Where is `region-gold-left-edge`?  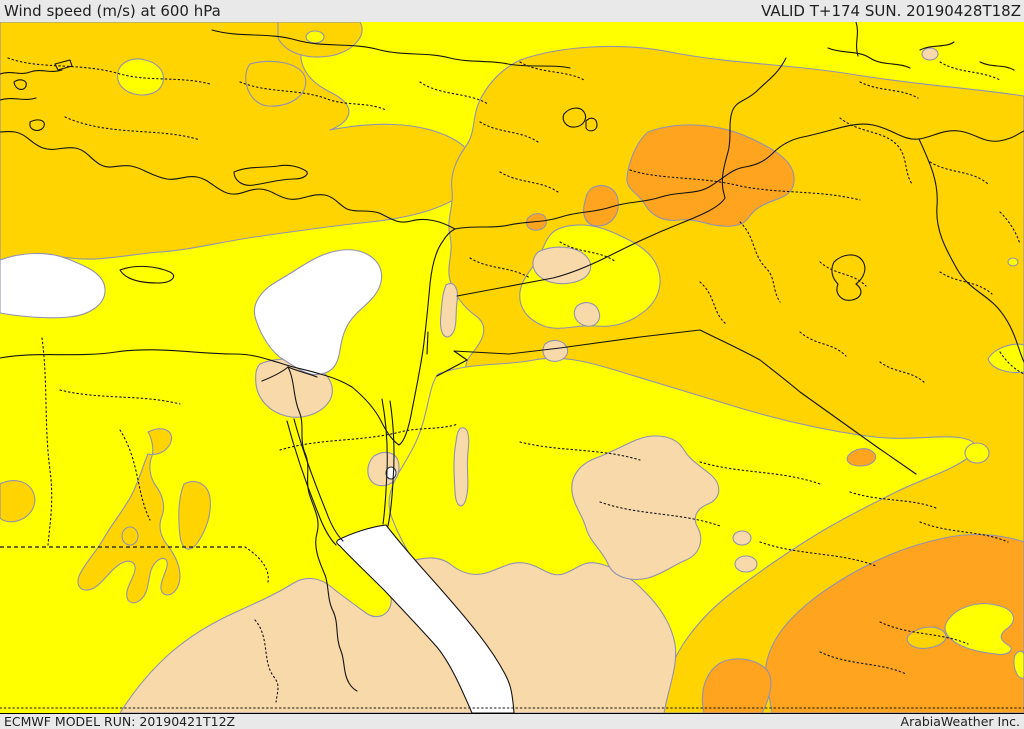 region-gold-left-edge is located at coordinates (18, 501).